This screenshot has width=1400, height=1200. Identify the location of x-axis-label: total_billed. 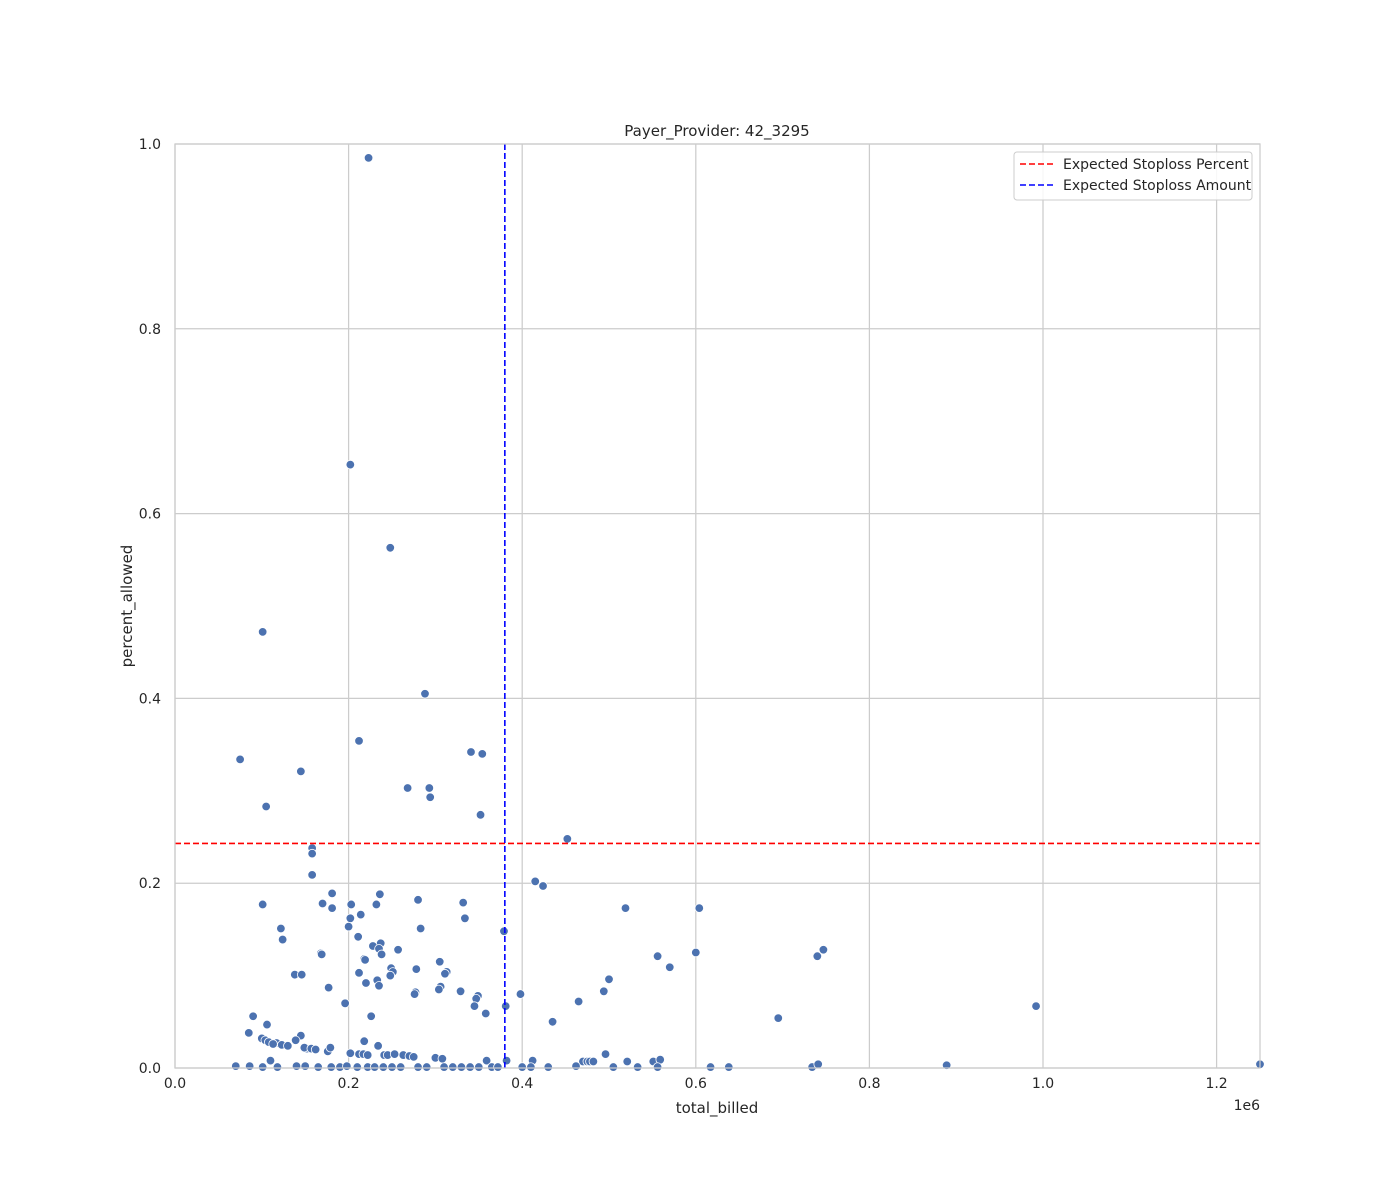
(717, 1108).